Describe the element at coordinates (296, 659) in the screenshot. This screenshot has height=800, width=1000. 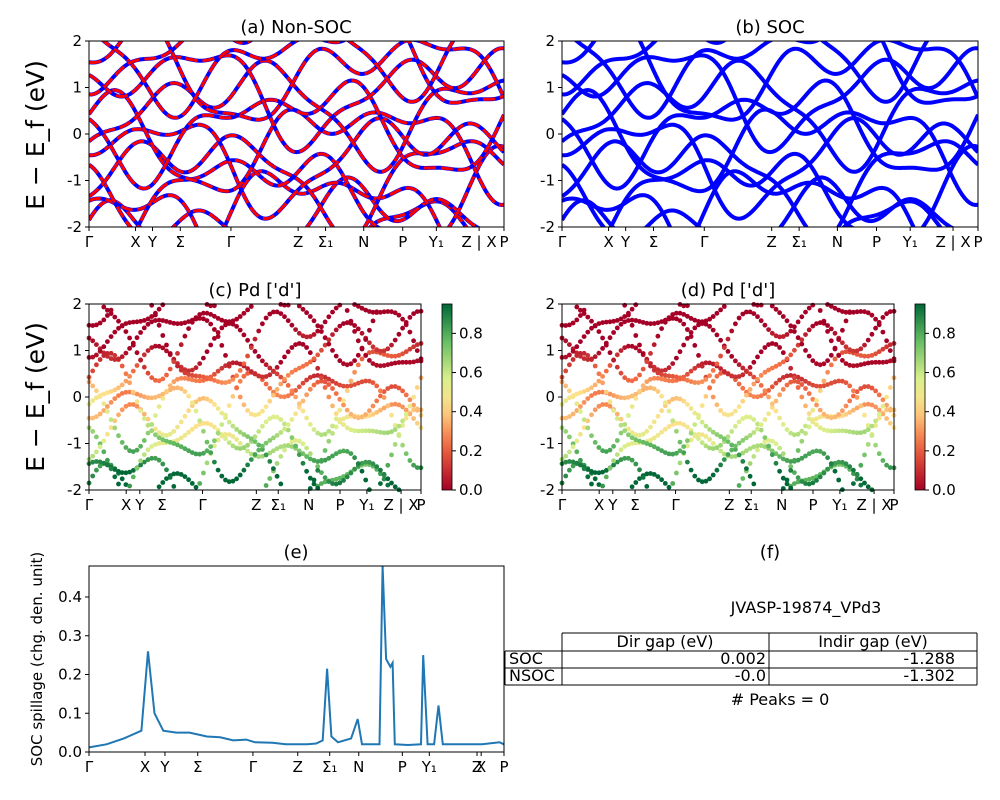
I see `panel-e-frame` at that location.